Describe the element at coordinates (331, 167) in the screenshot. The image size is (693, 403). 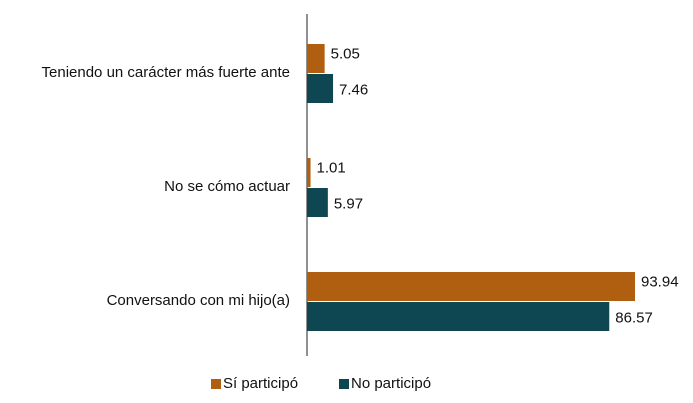
I see `data-label: 1.01` at that location.